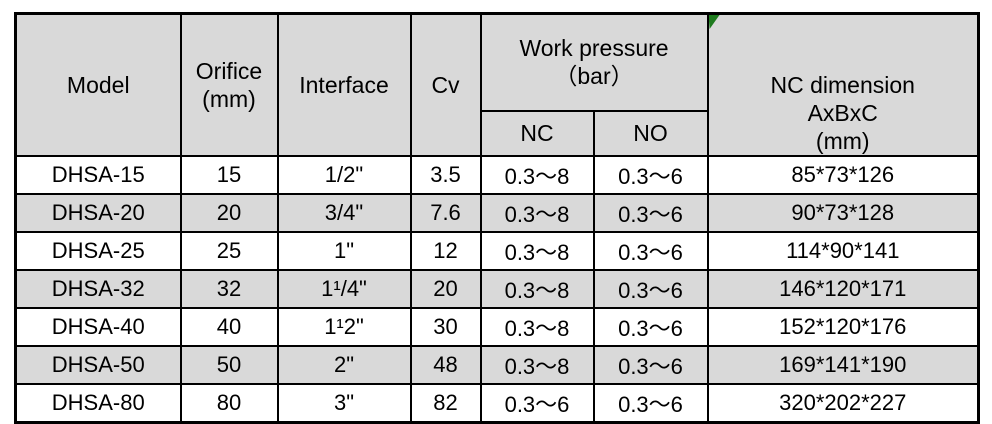  I want to click on excel-error-marker-icon, so click(714, 22).